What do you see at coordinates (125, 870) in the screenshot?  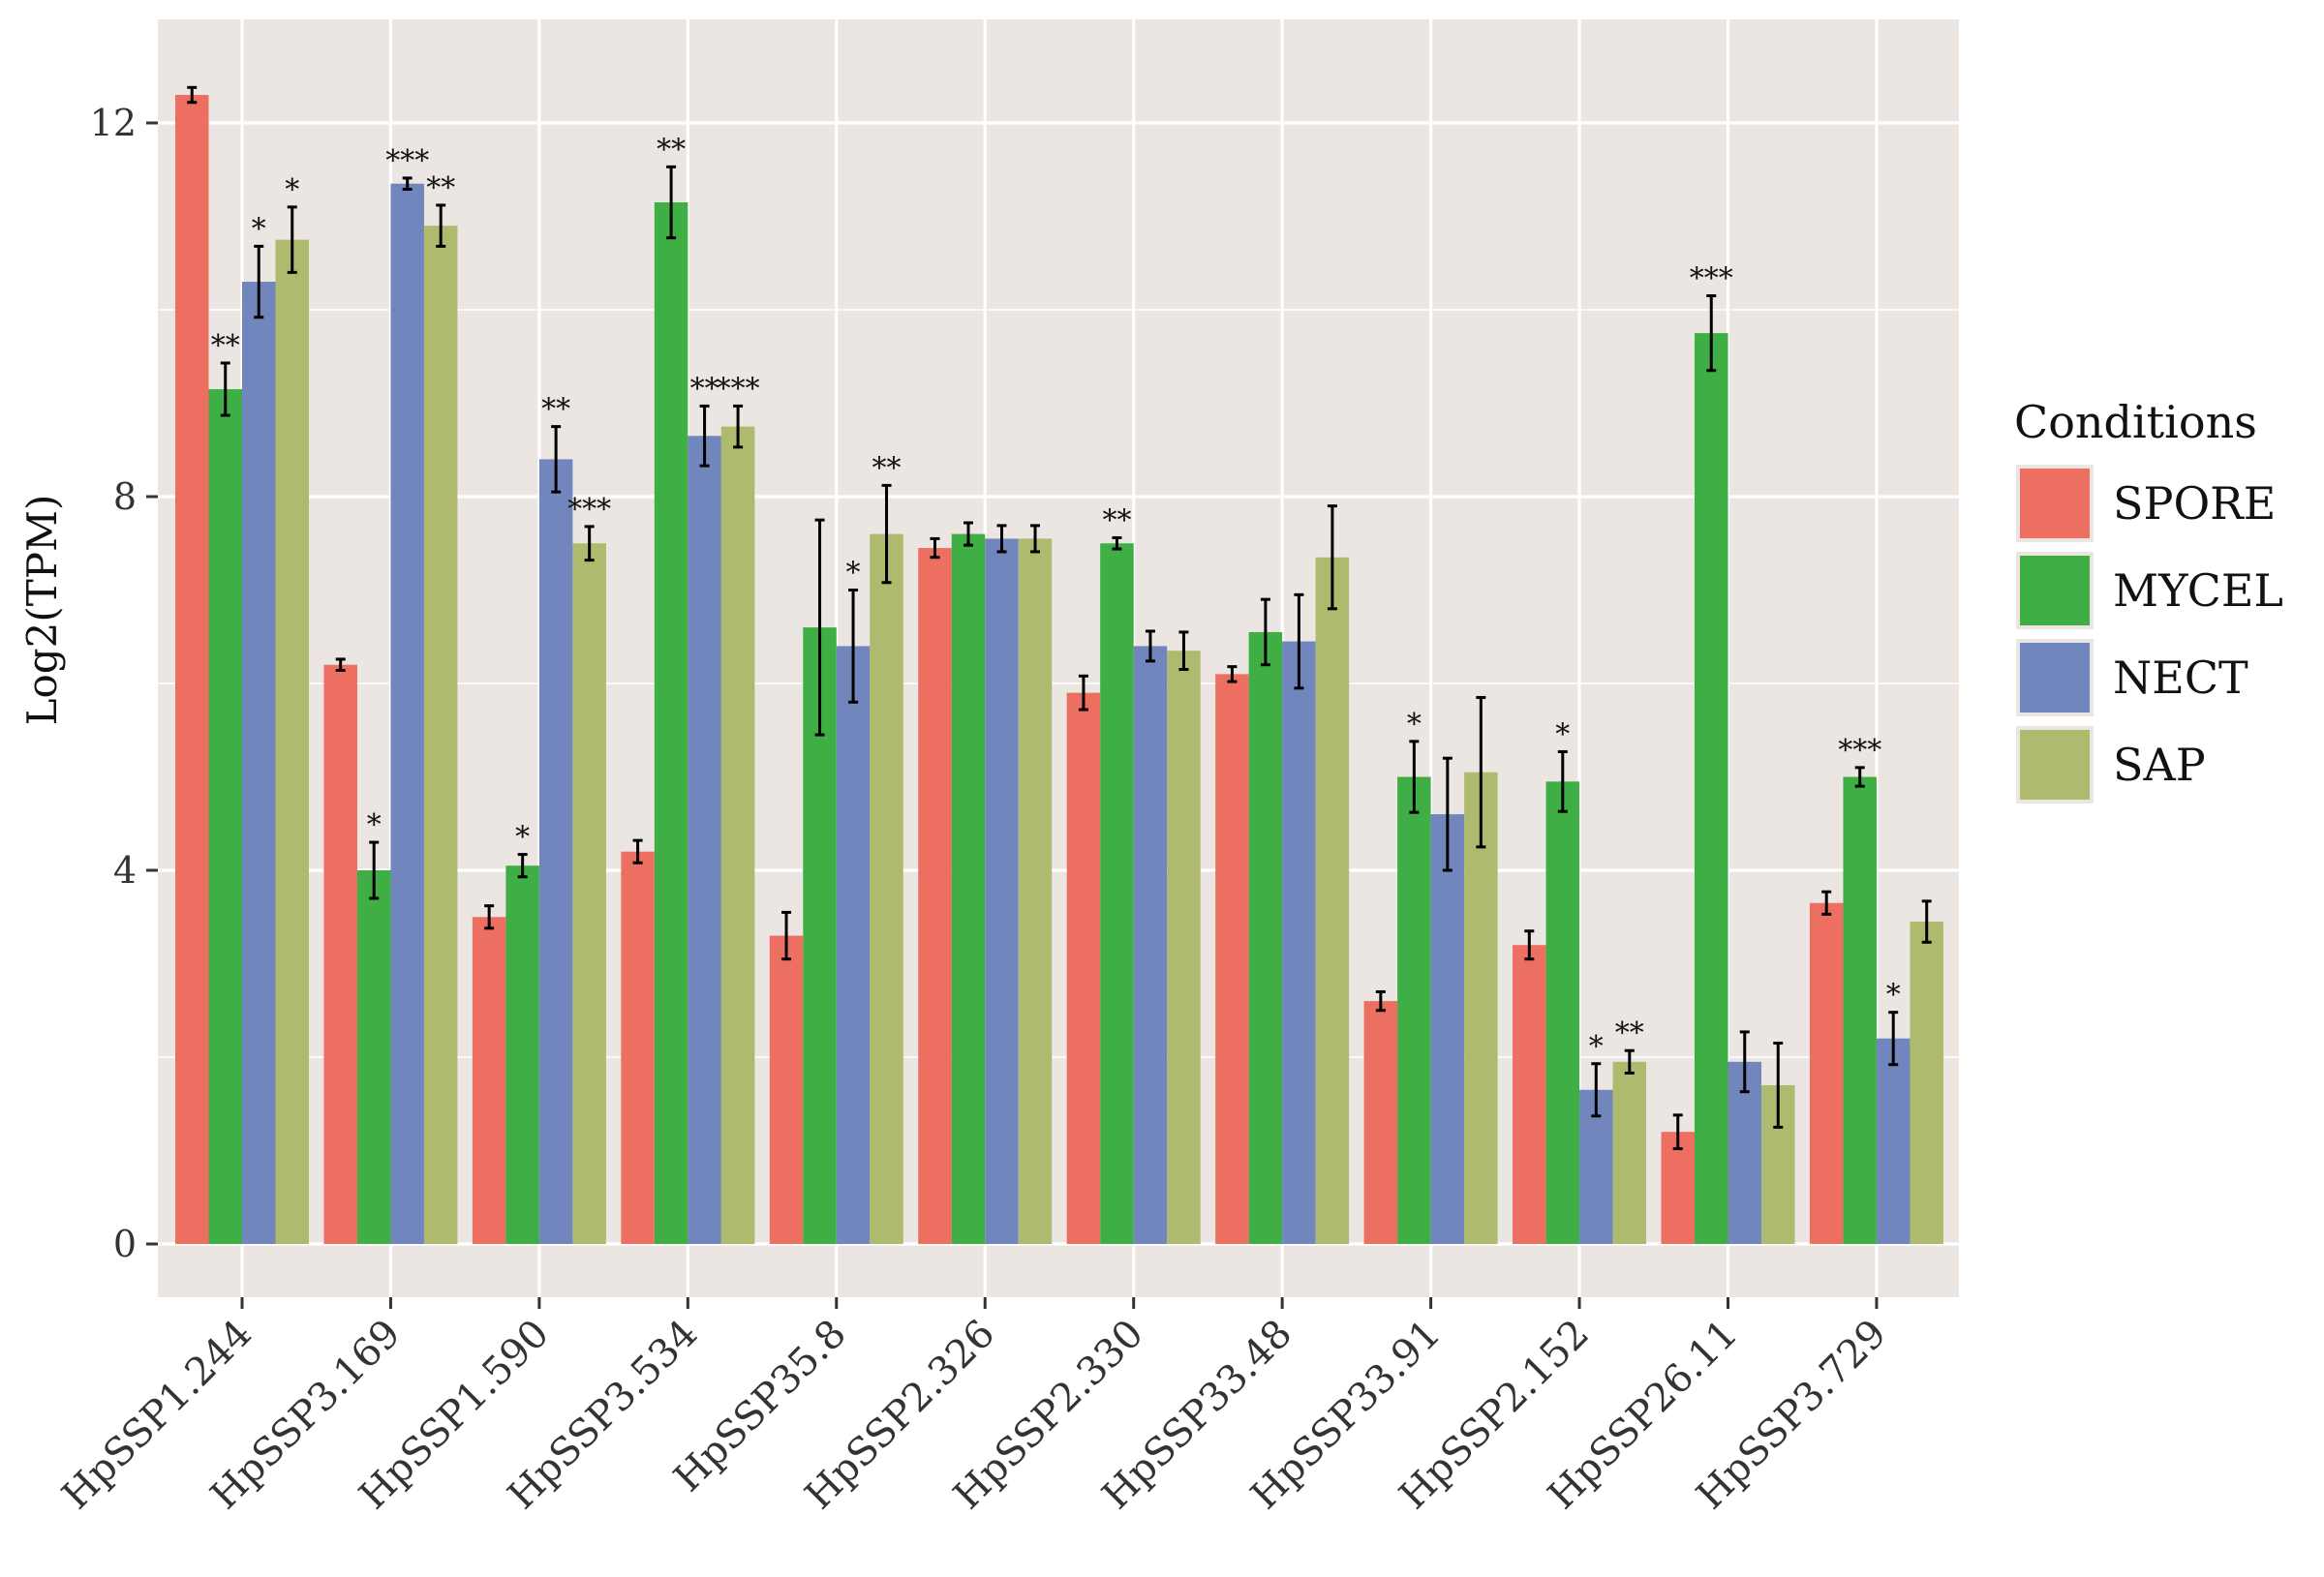 I see `y-tick-label: 4` at bounding box center [125, 870].